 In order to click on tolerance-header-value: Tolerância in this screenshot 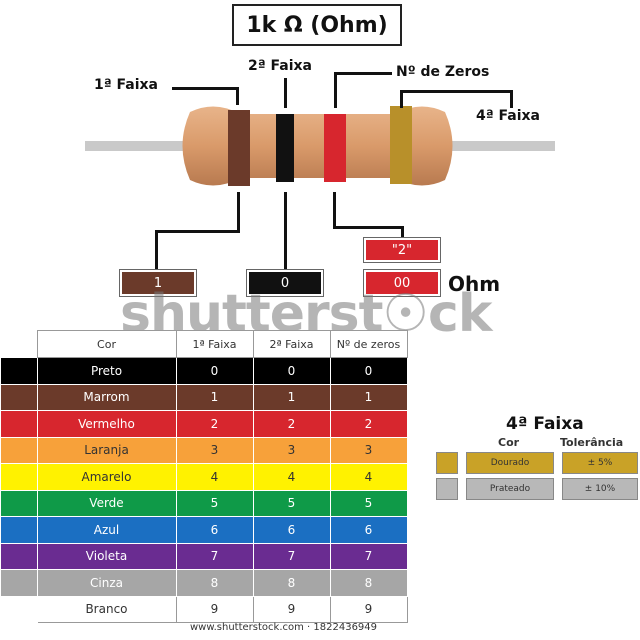, I will do `click(592, 442)`.